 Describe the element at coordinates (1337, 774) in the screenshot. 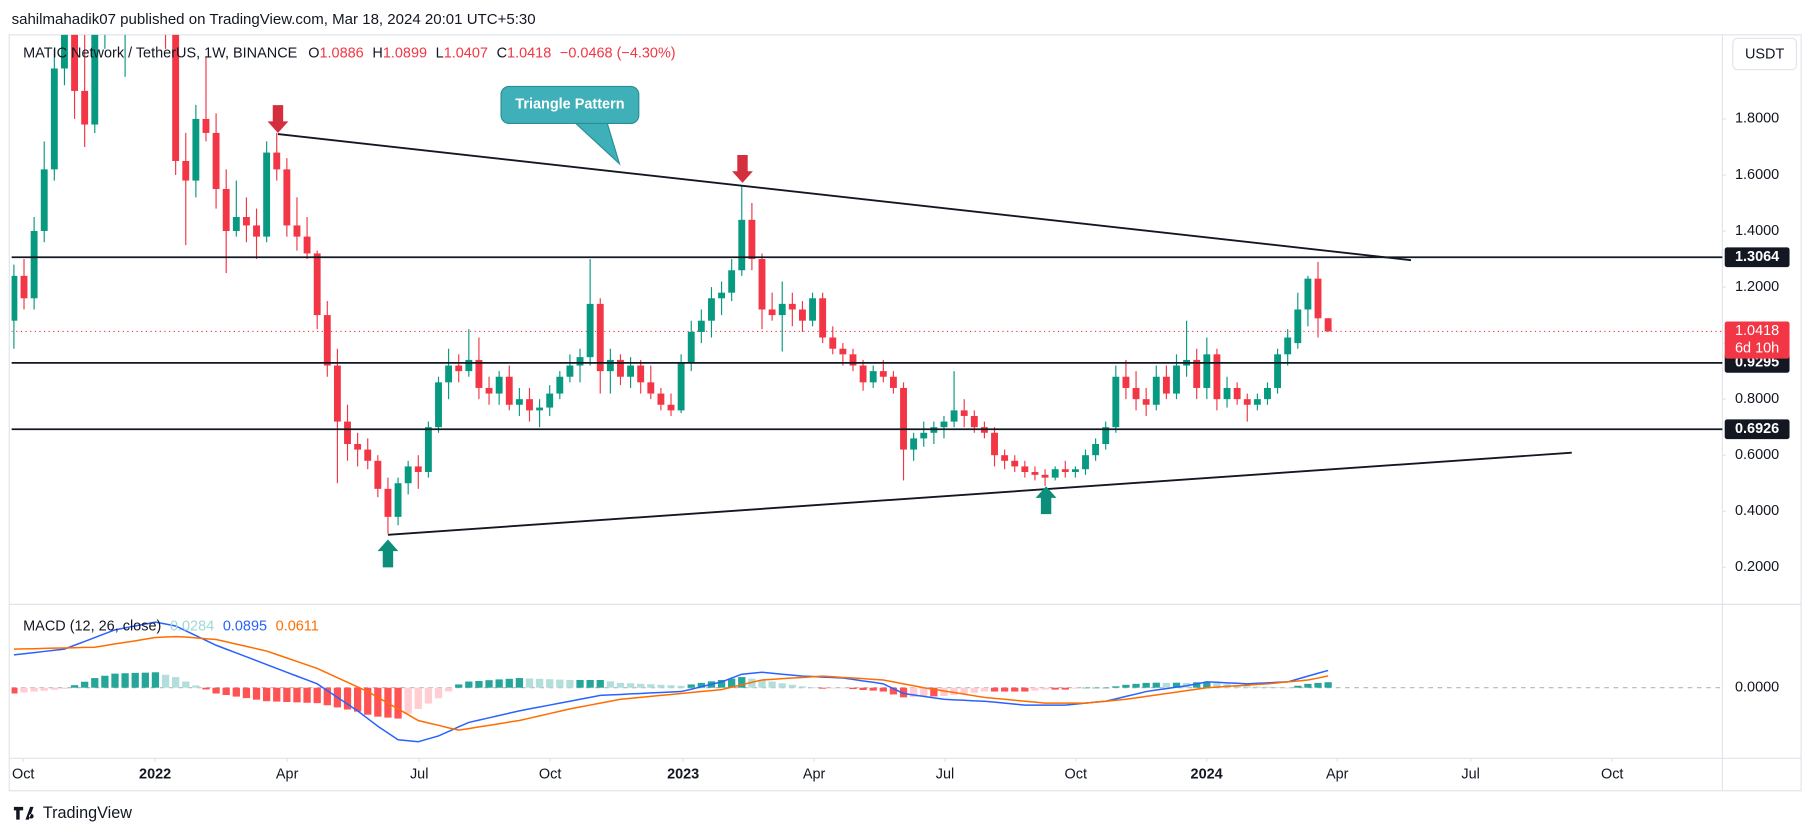

I see `x-tick-label: Apr` at that location.